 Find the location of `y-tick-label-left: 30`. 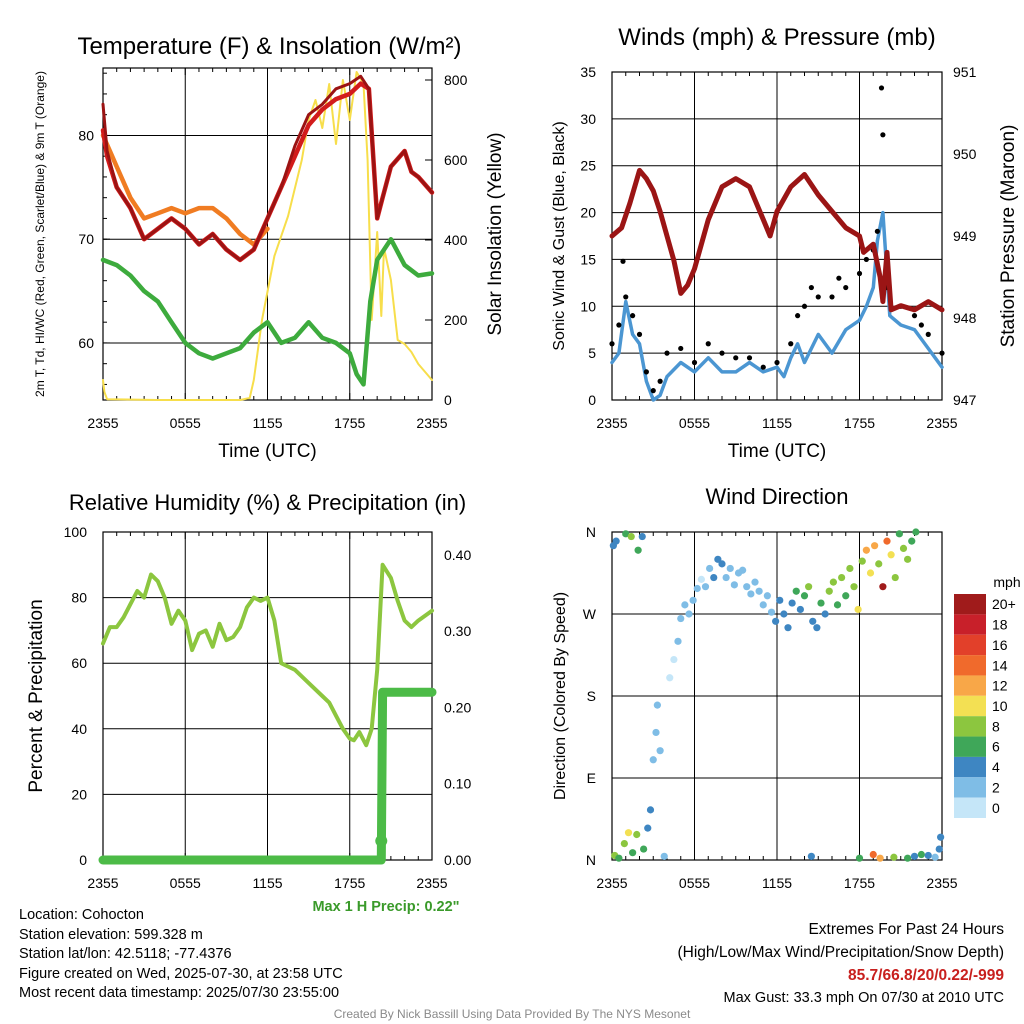

y-tick-label-left: 30 is located at coordinates (588, 119).